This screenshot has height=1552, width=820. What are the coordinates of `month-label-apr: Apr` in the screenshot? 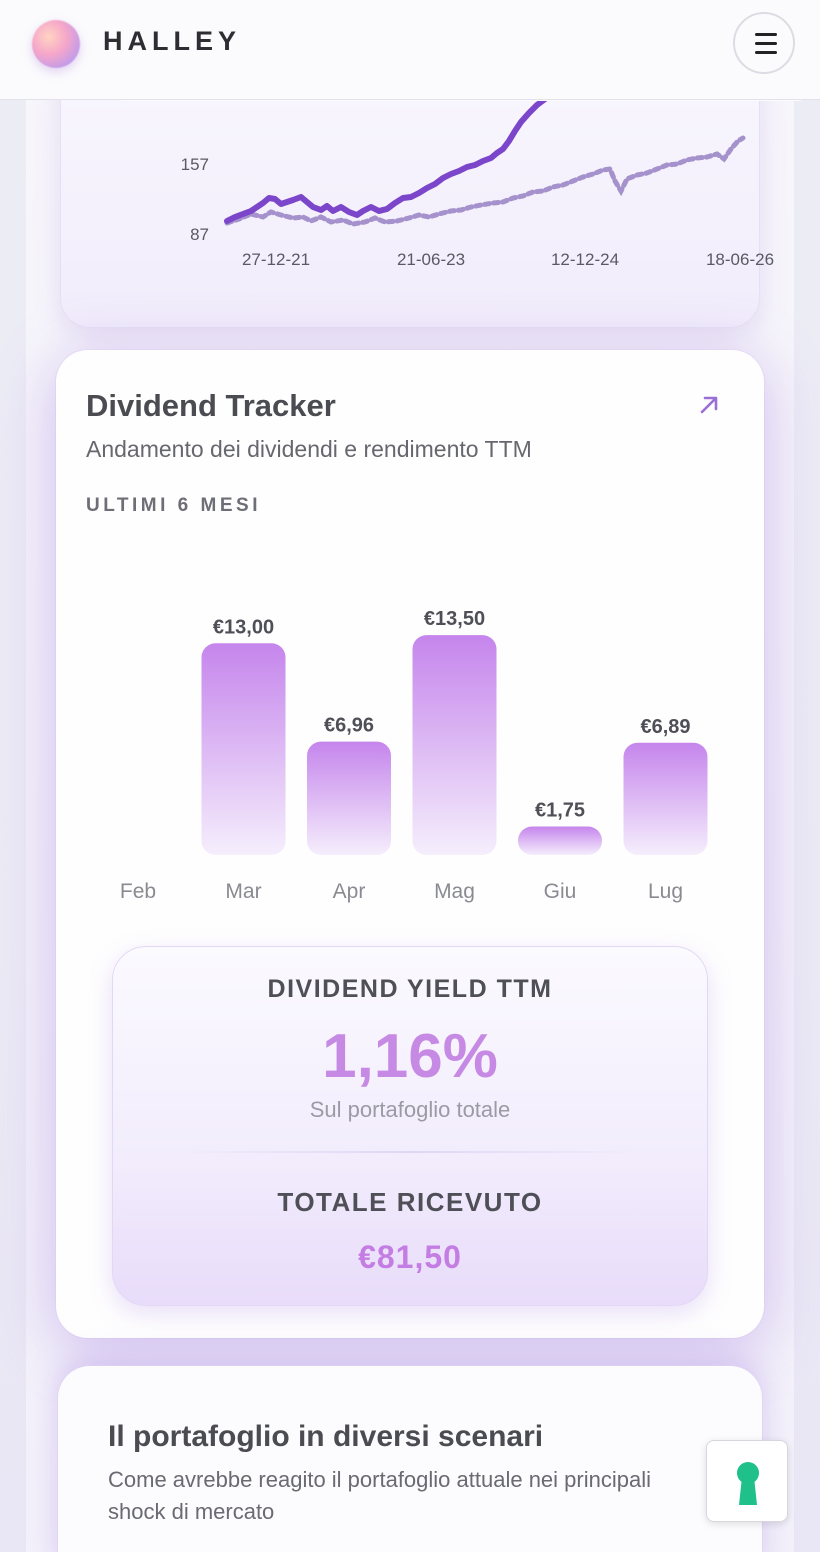 It's located at (349, 891).